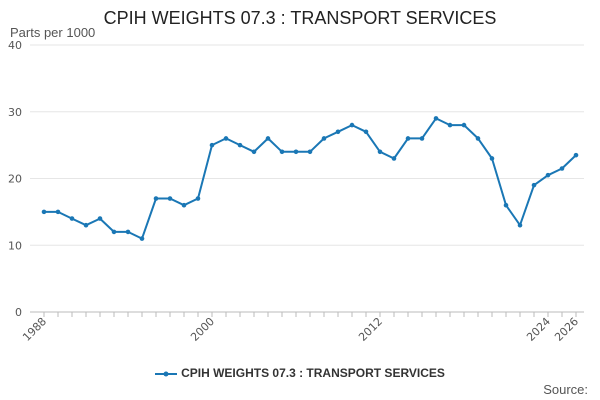 This screenshot has height=400, width=600. I want to click on x-tick-label: 2000, so click(202, 329).